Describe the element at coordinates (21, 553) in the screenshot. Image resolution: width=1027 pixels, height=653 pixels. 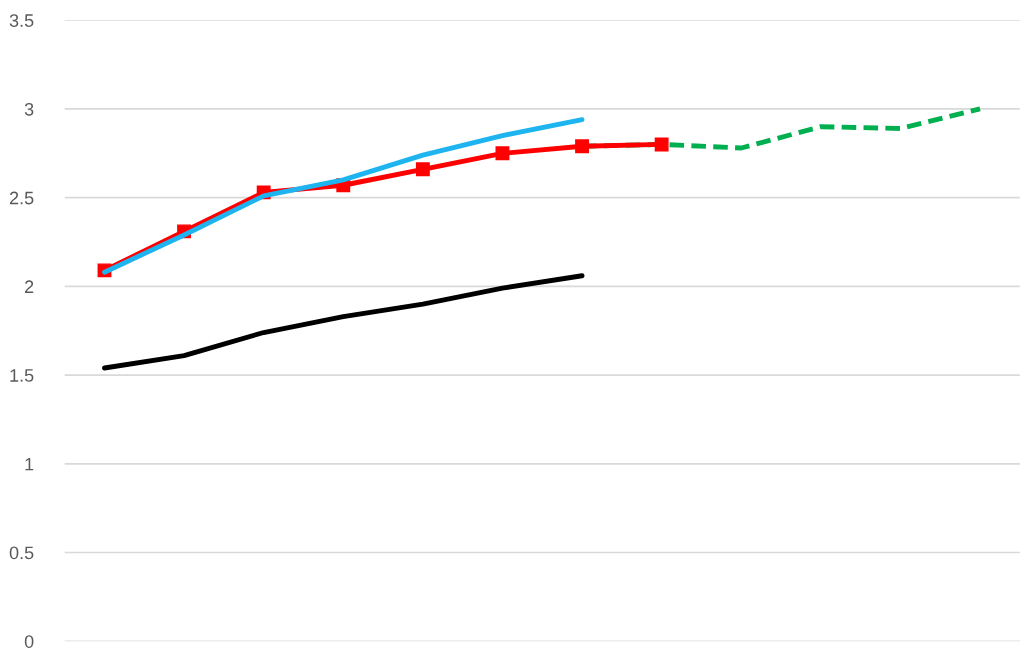
I see `y-tick-label: 0.5` at that location.